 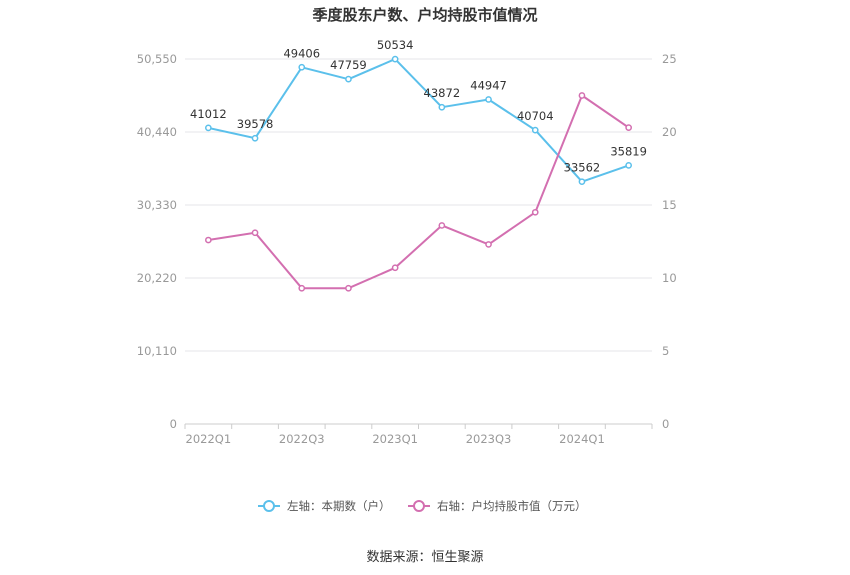 What do you see at coordinates (301, 53) in the screenshot?
I see `holders-count-data-label: 49406` at bounding box center [301, 53].